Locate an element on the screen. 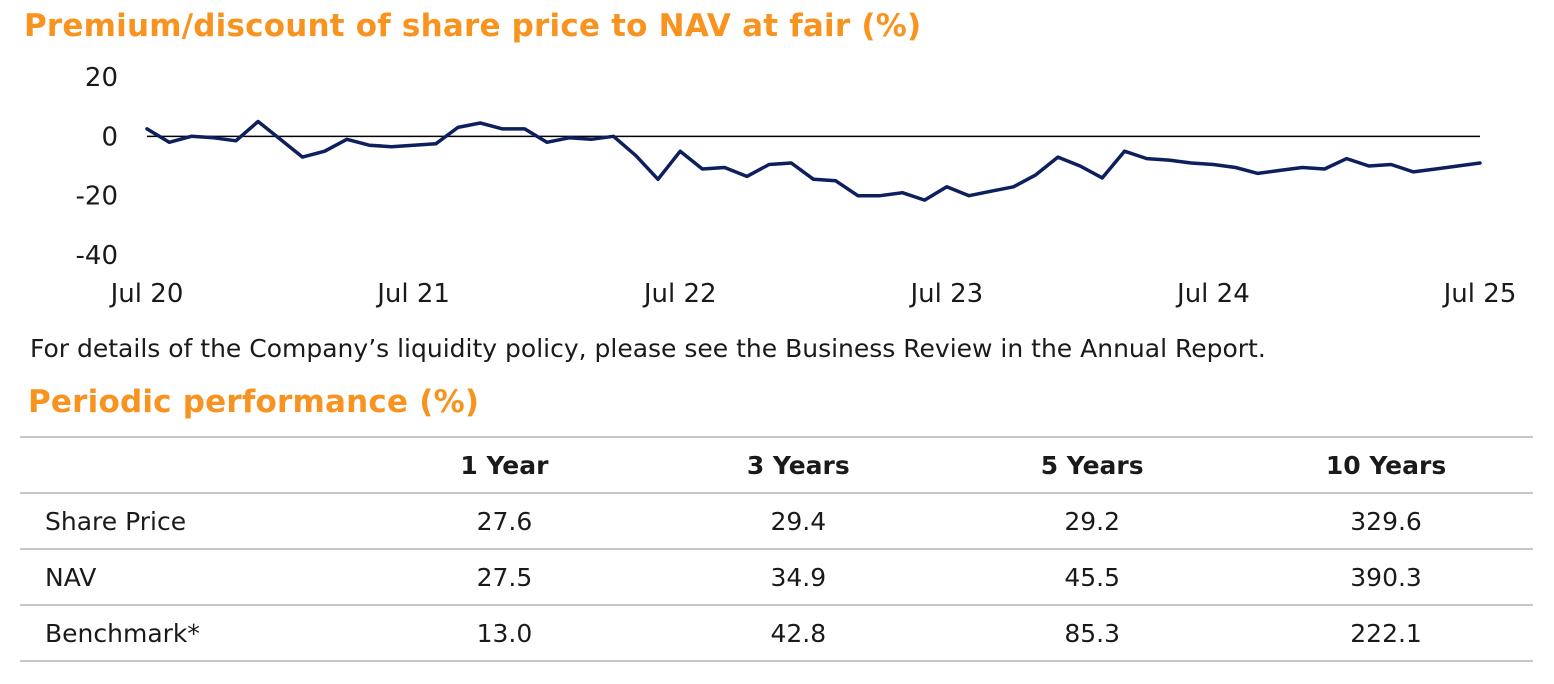  y-tick-label: -40 is located at coordinates (97, 256).